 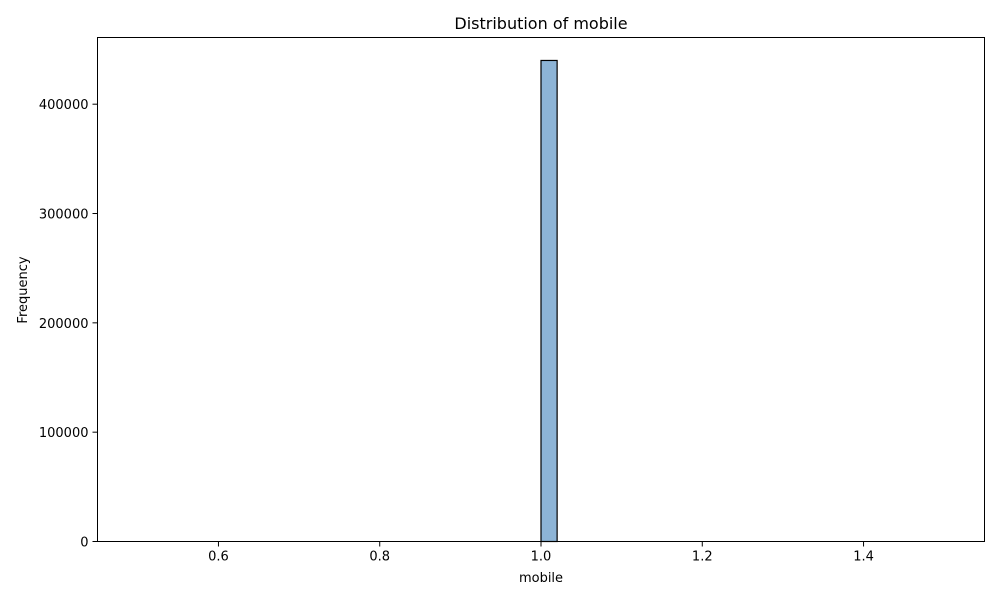 What do you see at coordinates (64, 324) in the screenshot?
I see `y-tick-label: 200000` at bounding box center [64, 324].